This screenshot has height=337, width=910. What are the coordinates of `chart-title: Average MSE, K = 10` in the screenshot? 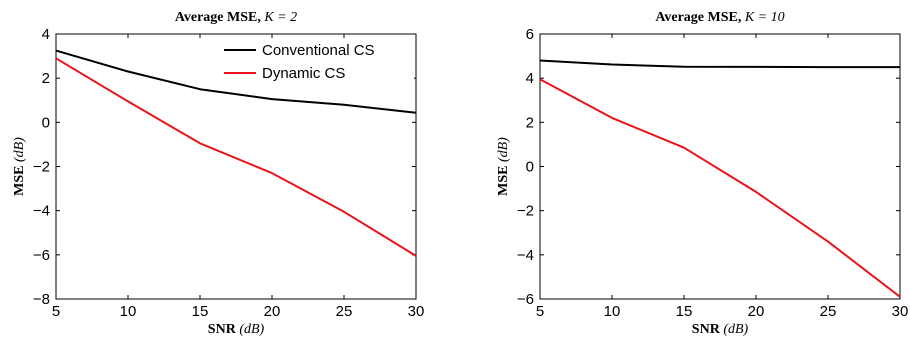 It's located at (719, 17).